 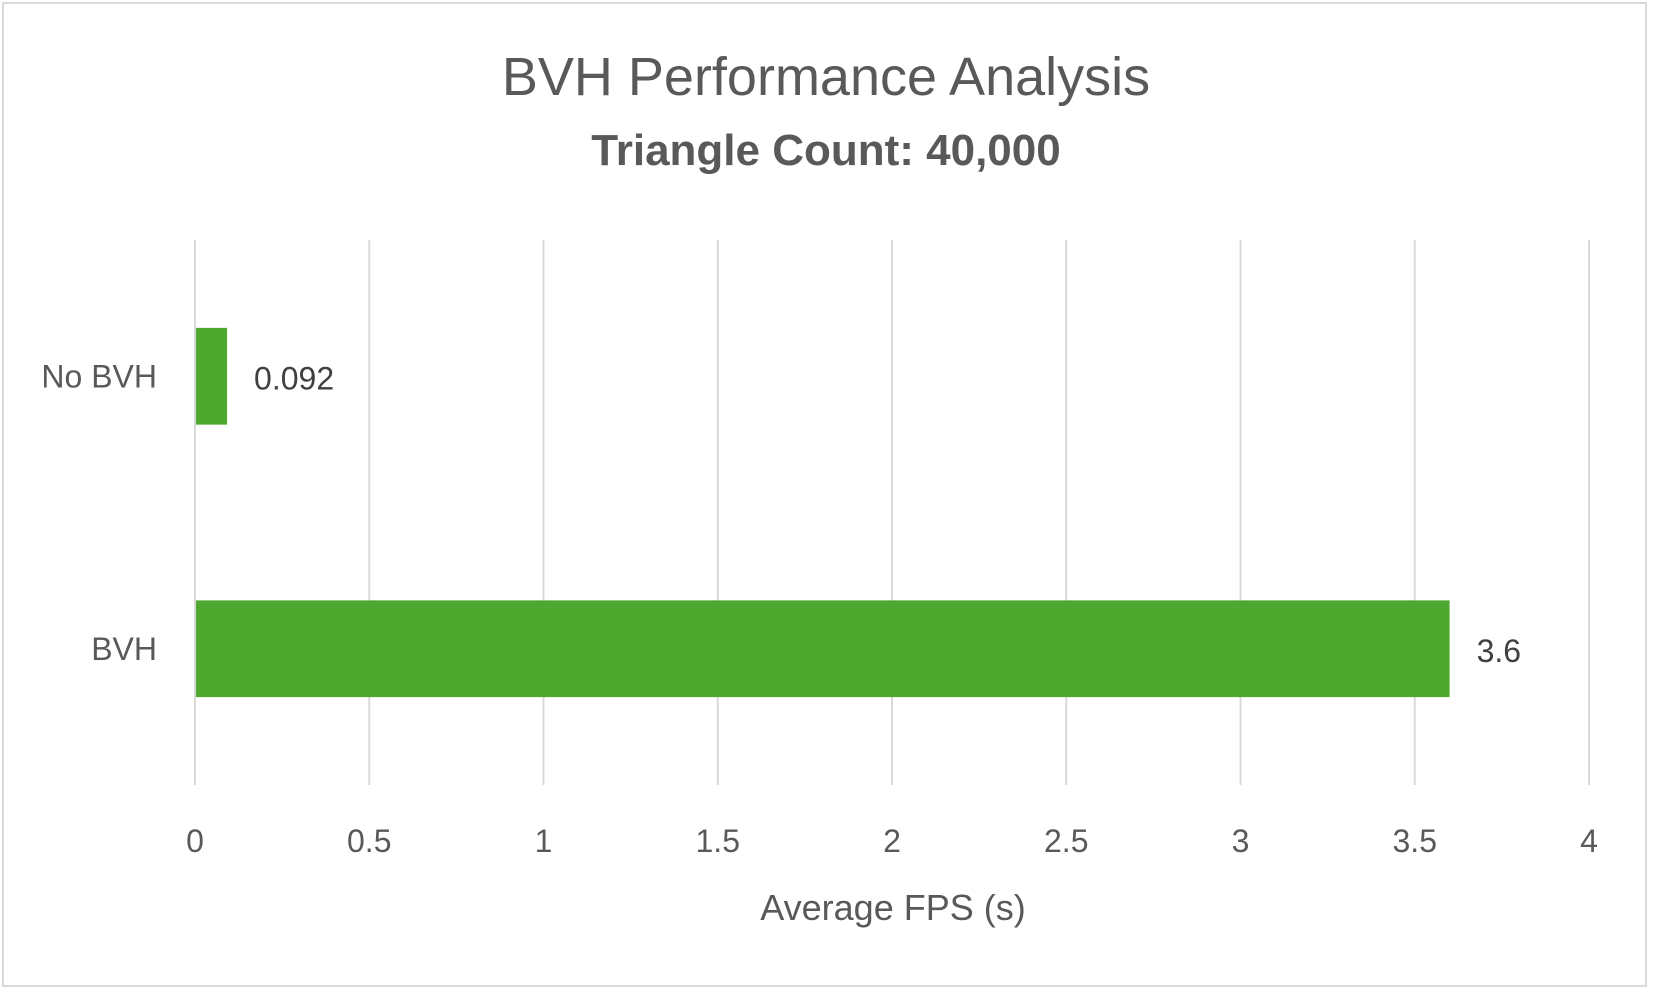 What do you see at coordinates (1589, 841) in the screenshot?
I see `x-tick-label: 4` at bounding box center [1589, 841].